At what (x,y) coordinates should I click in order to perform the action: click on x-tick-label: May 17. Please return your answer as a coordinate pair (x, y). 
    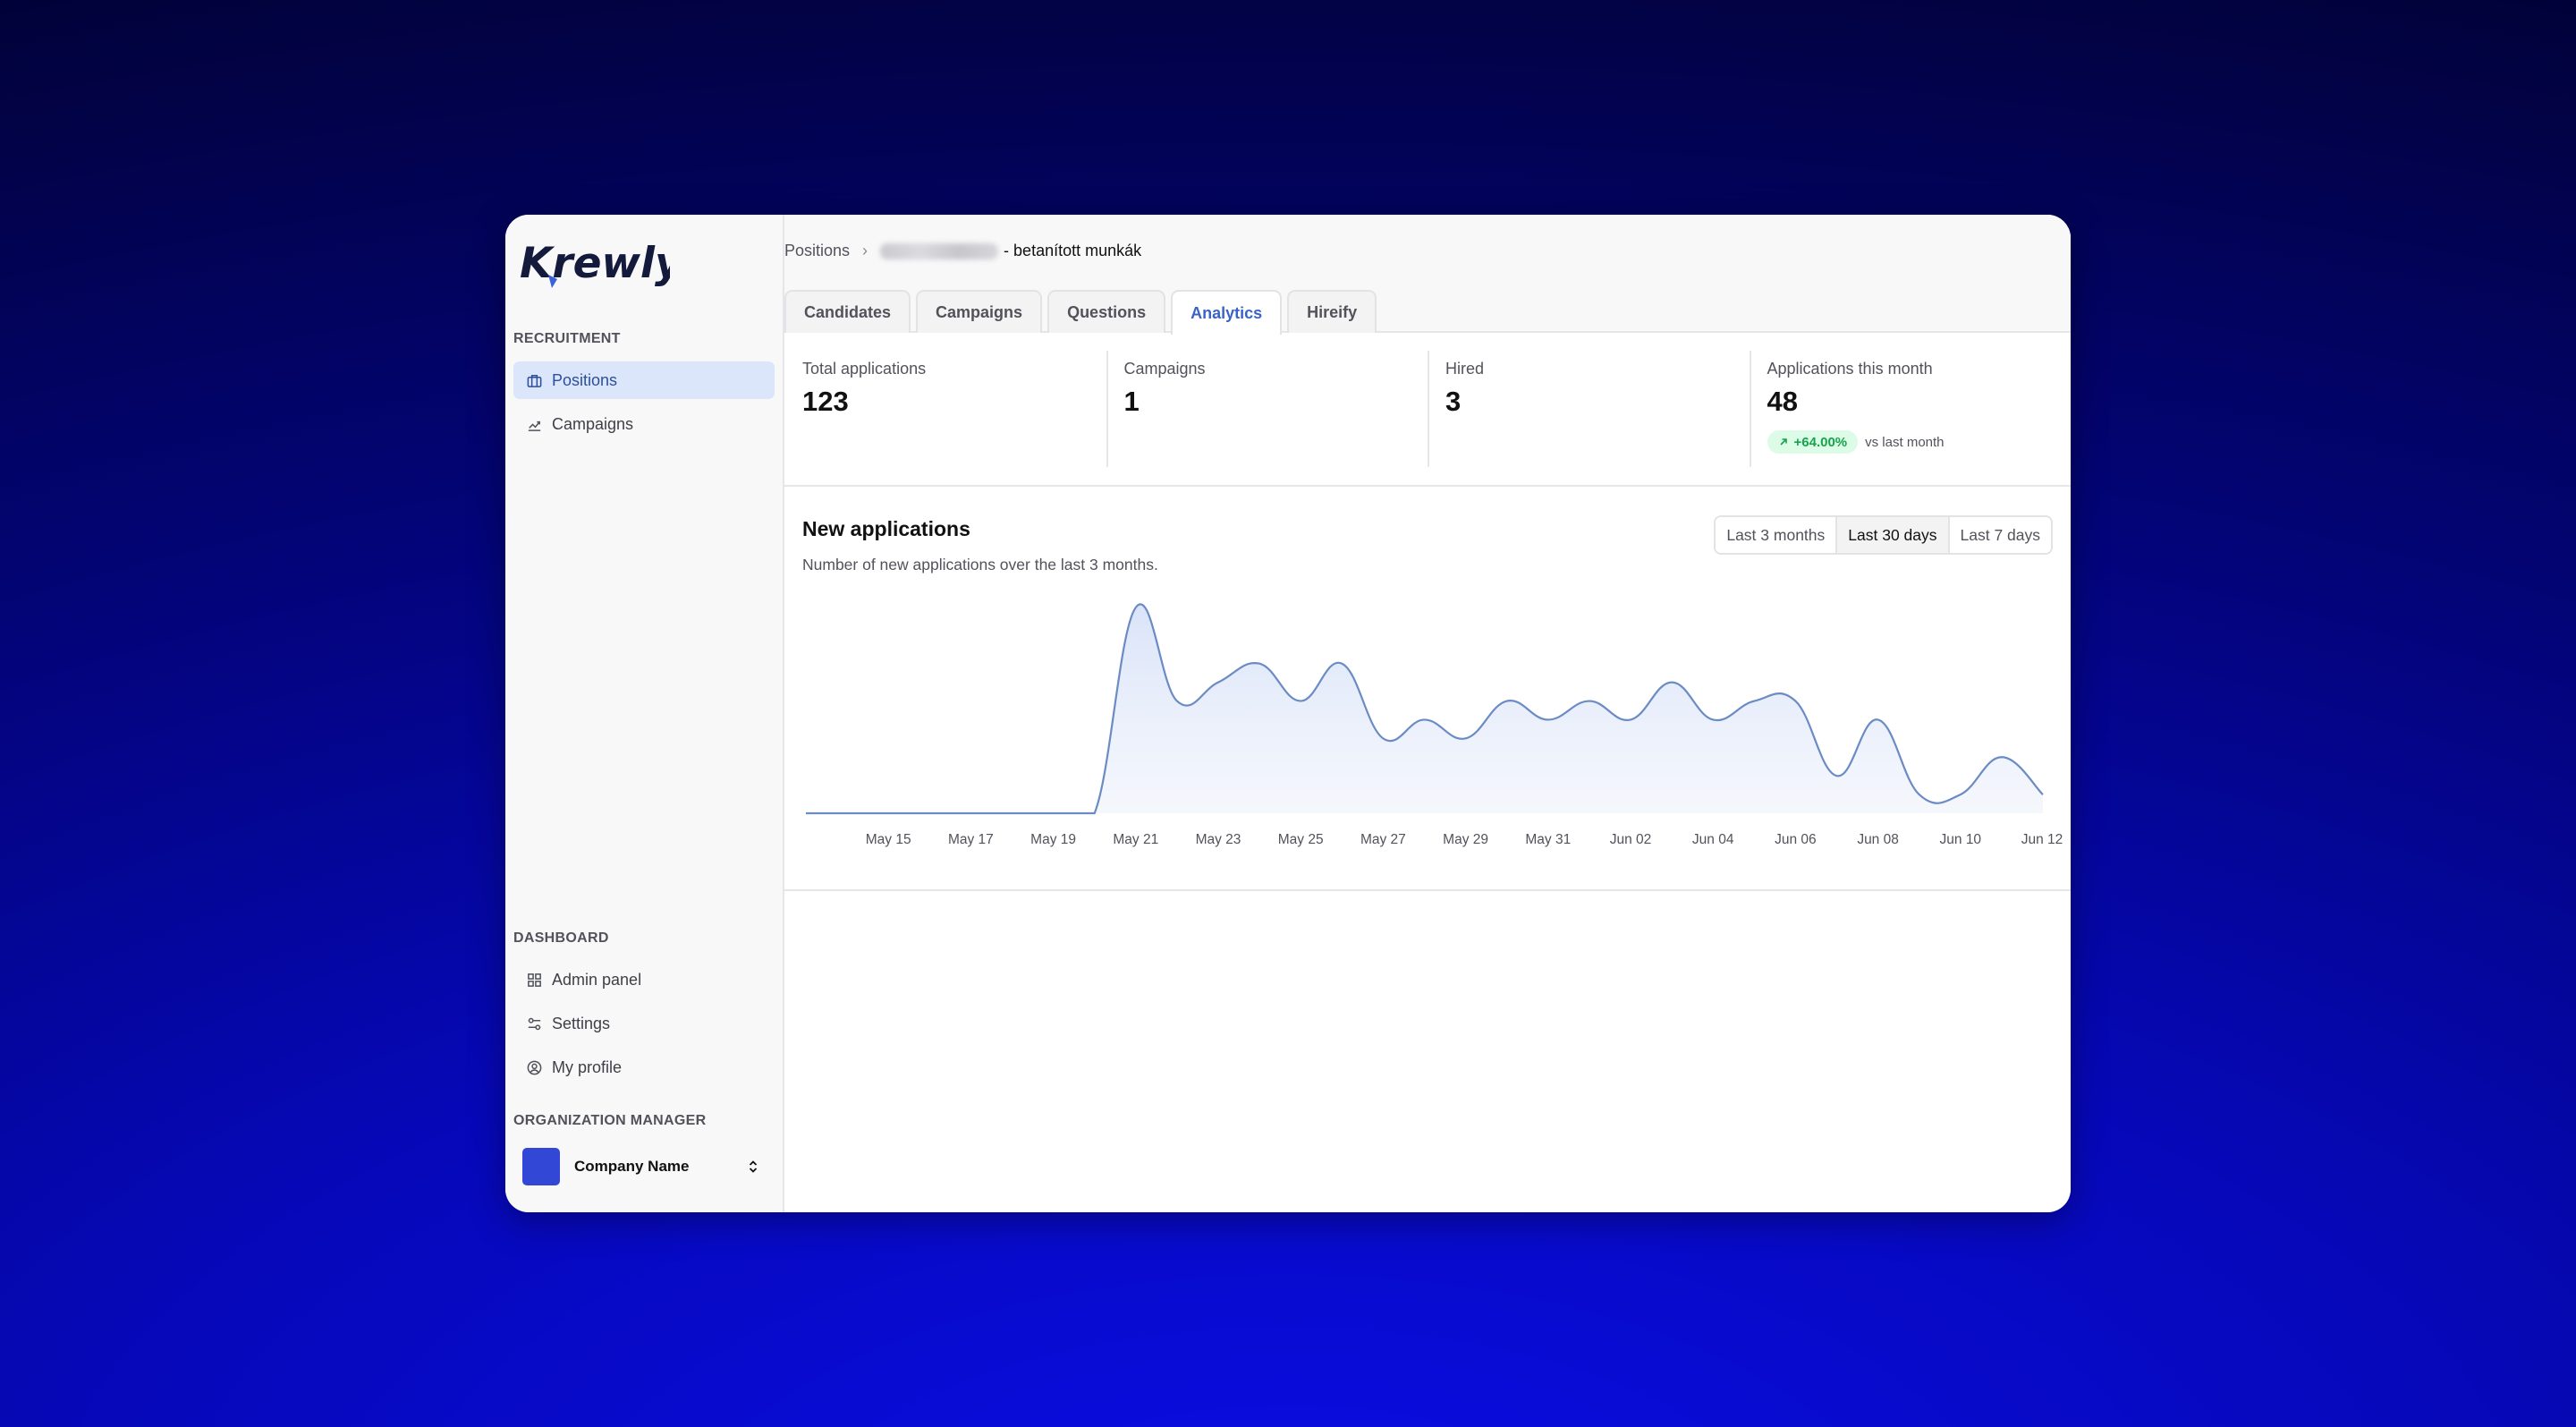
    Looking at the image, I should click on (971, 839).